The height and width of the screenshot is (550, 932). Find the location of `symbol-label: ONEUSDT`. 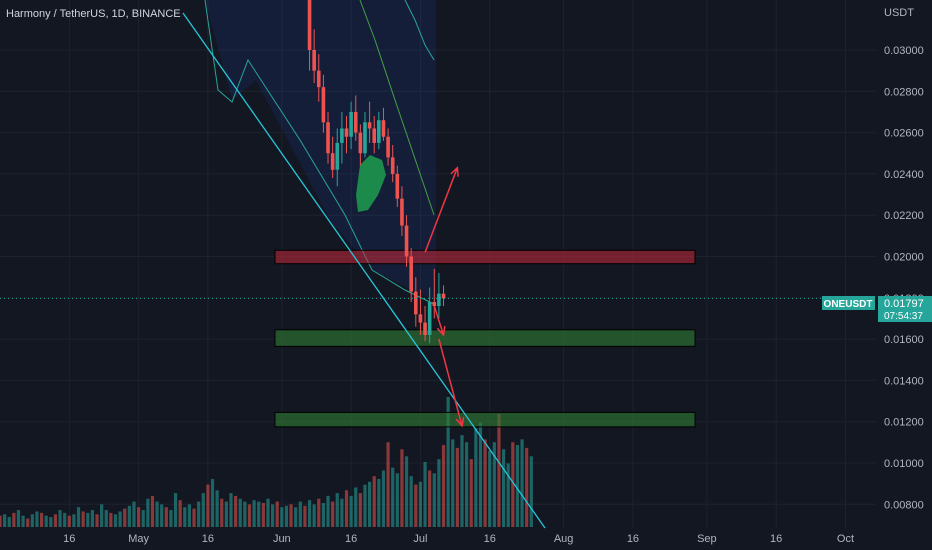

symbol-label: ONEUSDT is located at coordinates (848, 304).